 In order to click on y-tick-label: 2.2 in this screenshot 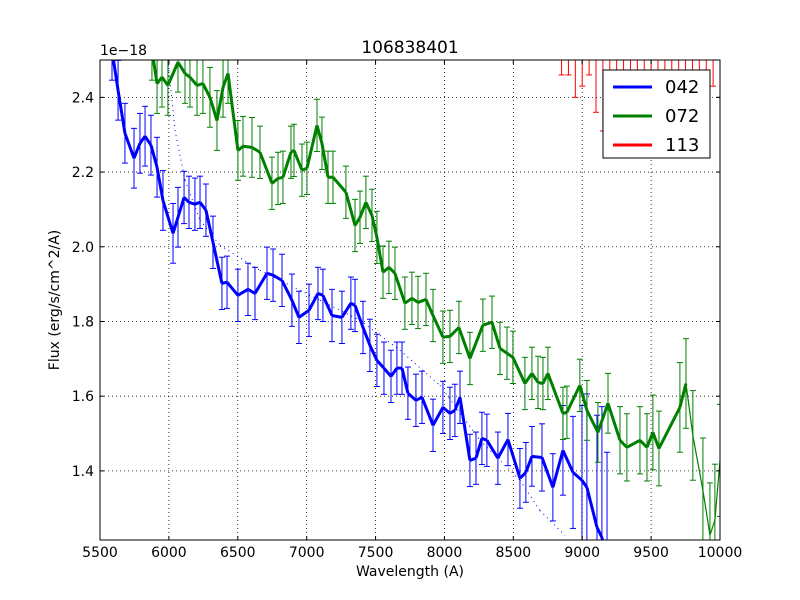, I will do `click(83, 173)`.